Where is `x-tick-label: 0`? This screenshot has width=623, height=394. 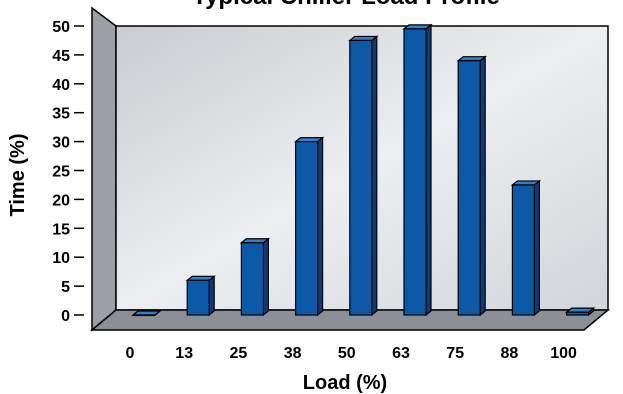 x-tick-label: 0 is located at coordinates (130, 353).